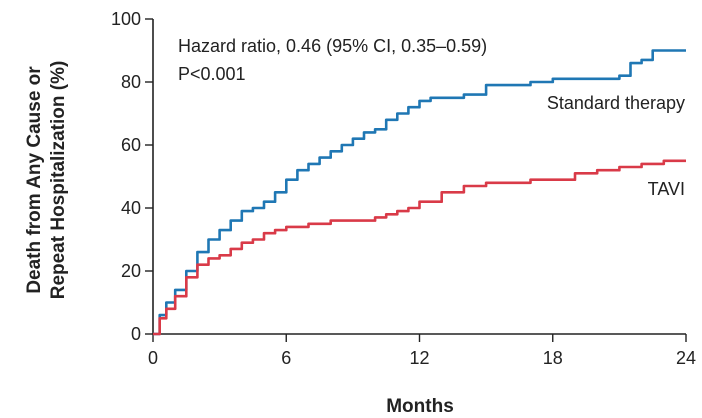 The image size is (702, 418). What do you see at coordinates (131, 82) in the screenshot?
I see `y-tick-label: 80` at bounding box center [131, 82].